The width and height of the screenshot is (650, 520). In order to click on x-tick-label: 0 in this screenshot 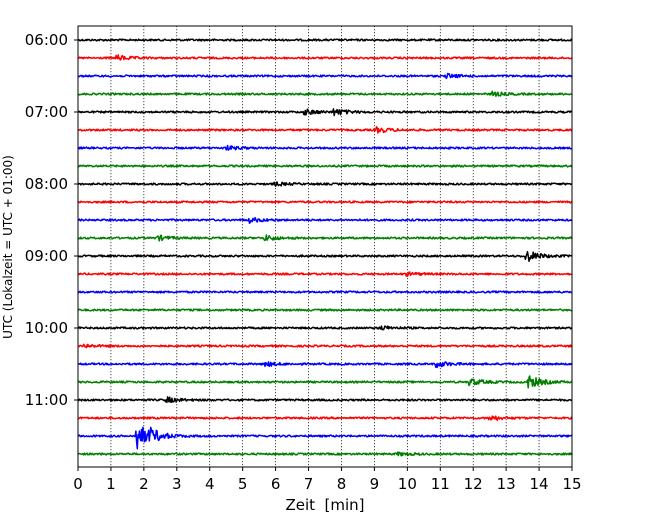, I will do `click(78, 484)`.